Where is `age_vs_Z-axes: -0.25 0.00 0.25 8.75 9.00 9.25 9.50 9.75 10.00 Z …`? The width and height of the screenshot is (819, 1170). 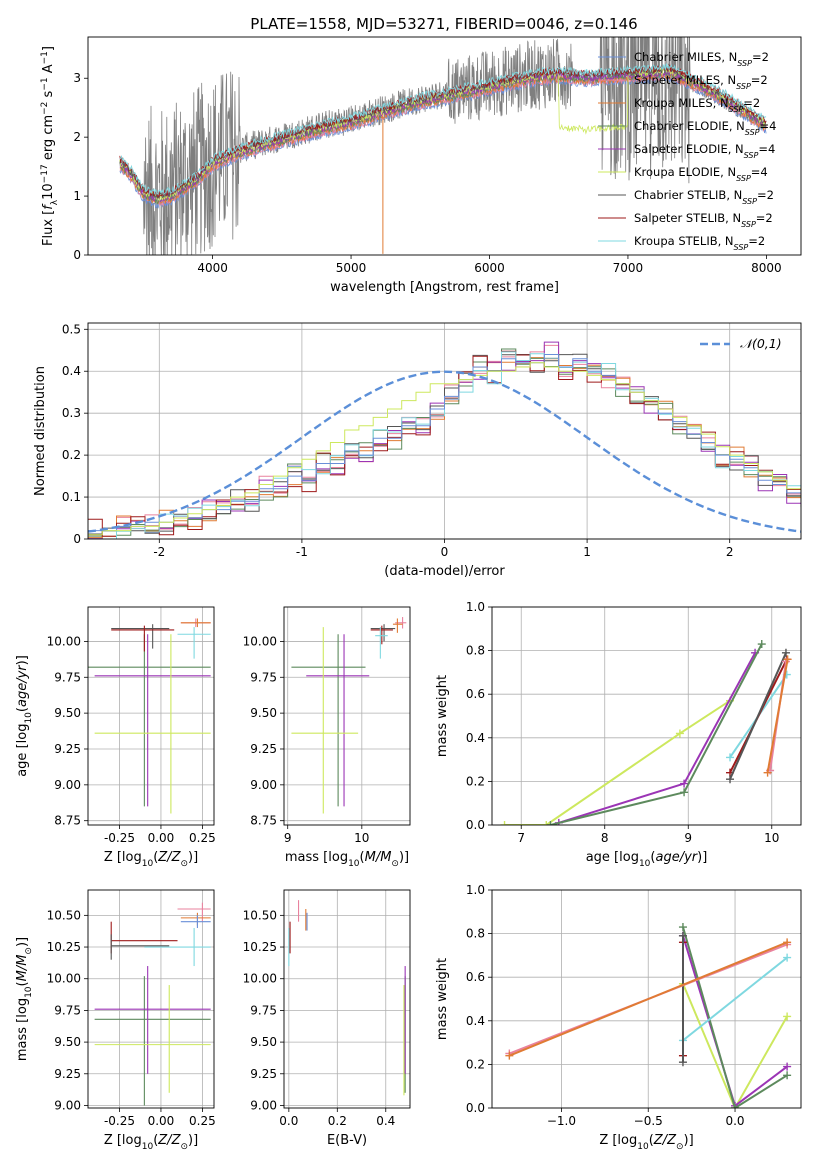 age_vs_Z-axes: -0.25 0.00 0.25 8.75 9.00 9.25 9.50 9.75 10.00 Z … is located at coordinates (115, 738).